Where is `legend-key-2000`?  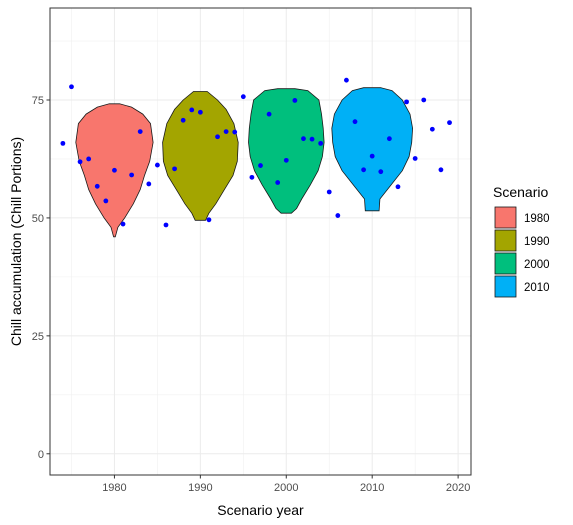
legend-key-2000 is located at coordinates (505, 263).